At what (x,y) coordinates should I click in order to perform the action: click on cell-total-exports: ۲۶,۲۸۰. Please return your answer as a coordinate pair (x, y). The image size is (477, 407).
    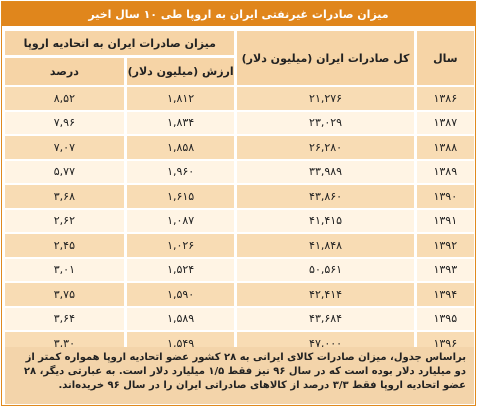
    Looking at the image, I should click on (324, 146).